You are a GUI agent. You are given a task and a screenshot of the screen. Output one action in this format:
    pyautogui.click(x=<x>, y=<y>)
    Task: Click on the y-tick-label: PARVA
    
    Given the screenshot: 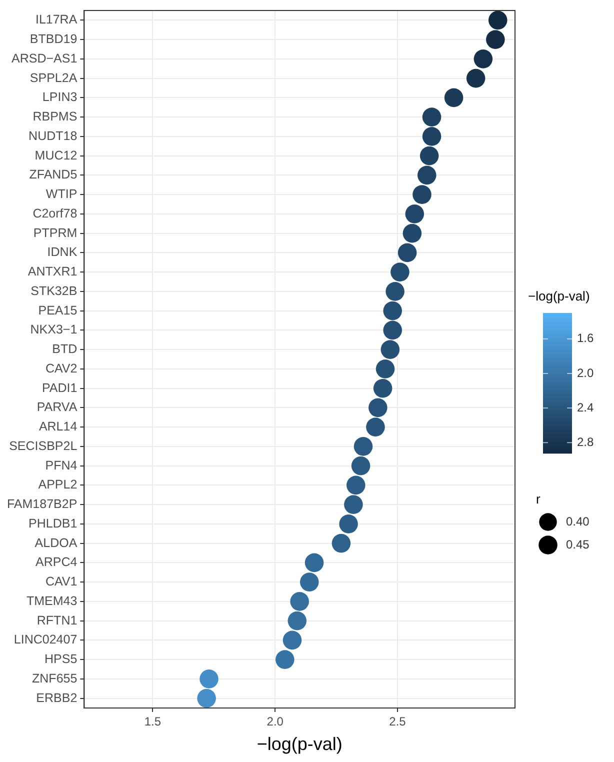 What is the action you would take?
    pyautogui.click(x=57, y=407)
    